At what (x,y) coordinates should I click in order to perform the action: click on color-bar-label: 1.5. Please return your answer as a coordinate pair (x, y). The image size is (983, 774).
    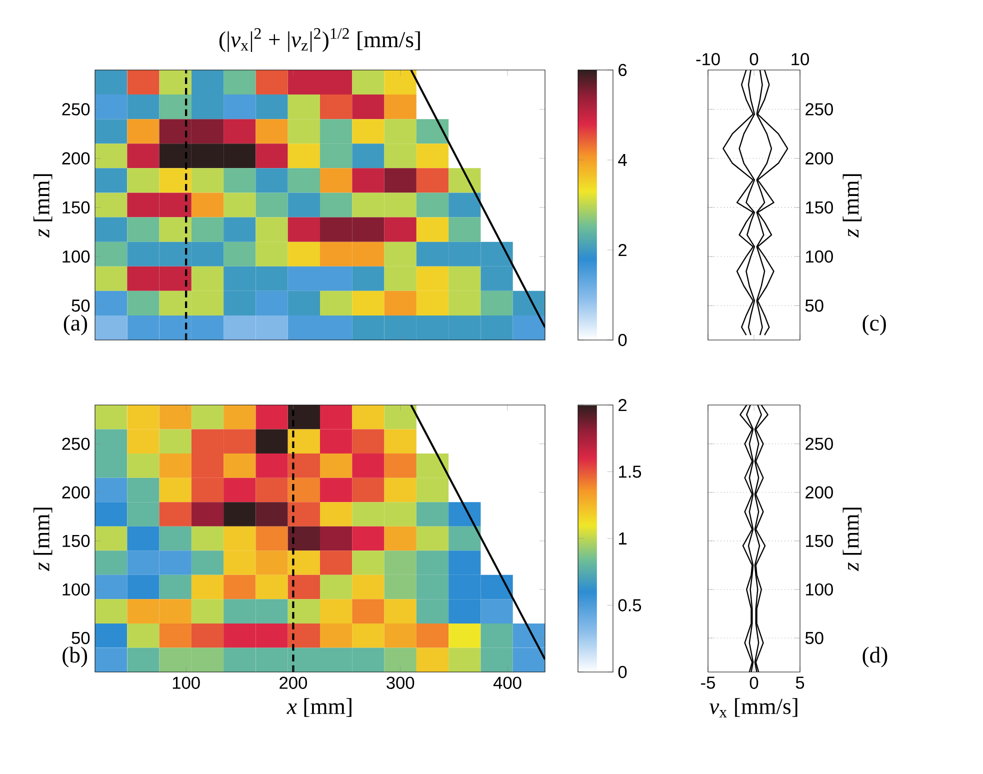
    Looking at the image, I should click on (630, 472).